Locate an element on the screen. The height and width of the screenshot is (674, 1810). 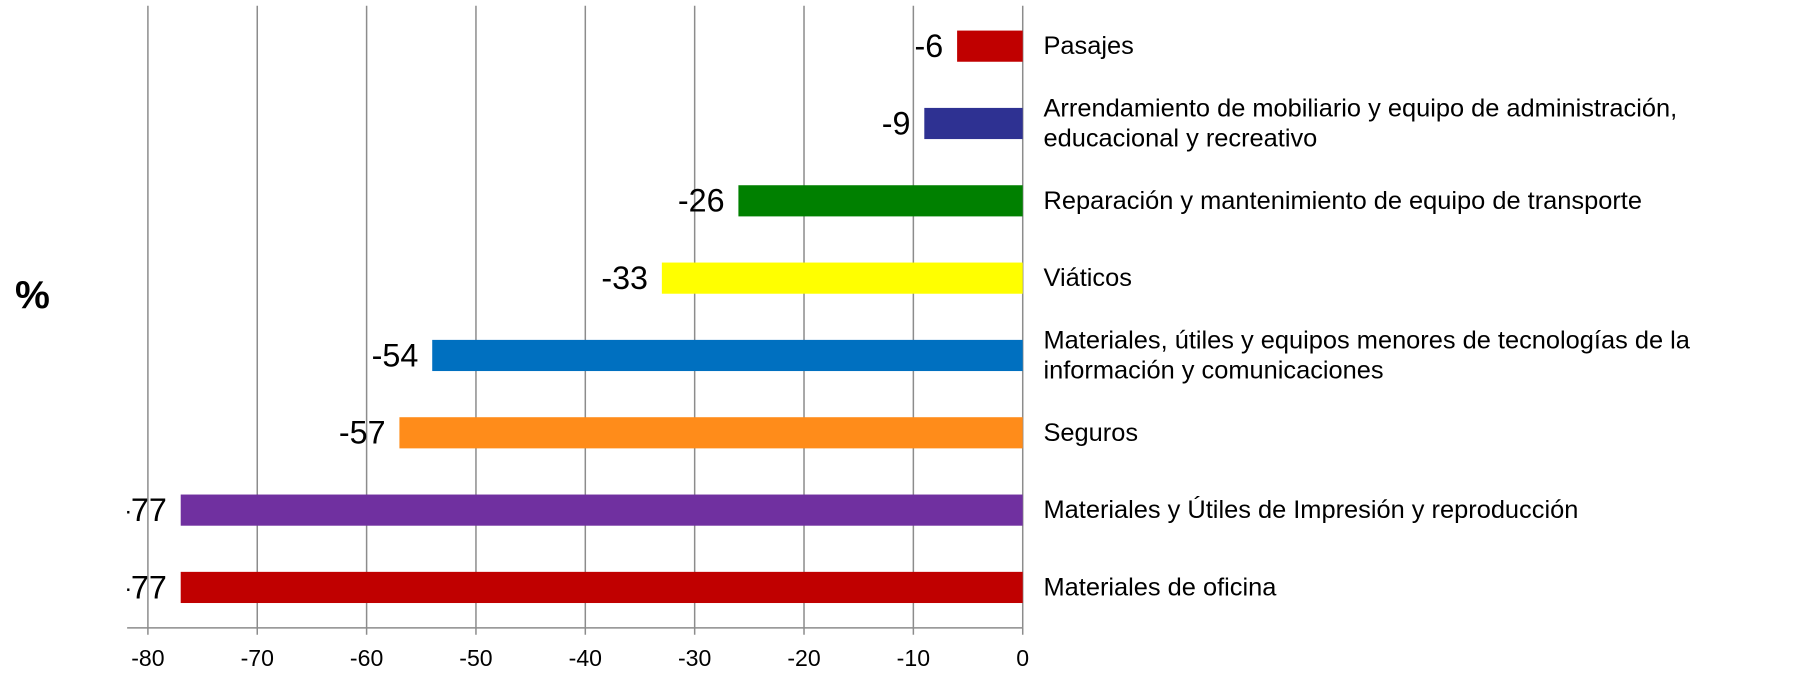
category-label: Materiales de oficina is located at coordinates (1160, 587).